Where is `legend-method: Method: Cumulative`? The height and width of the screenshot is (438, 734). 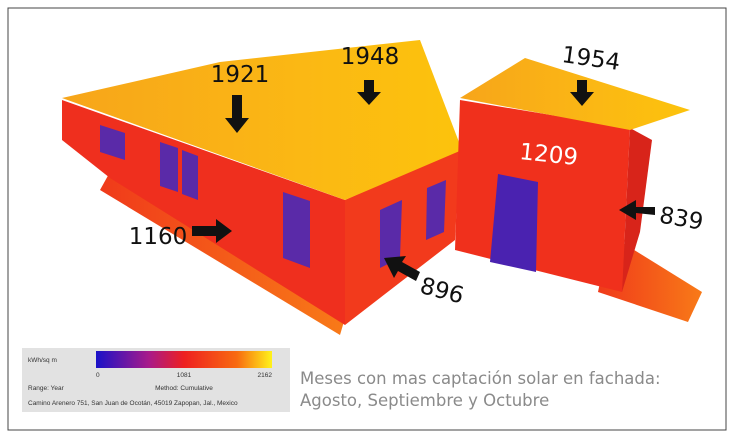 legend-method: Method: Cumulative is located at coordinates (184, 388).